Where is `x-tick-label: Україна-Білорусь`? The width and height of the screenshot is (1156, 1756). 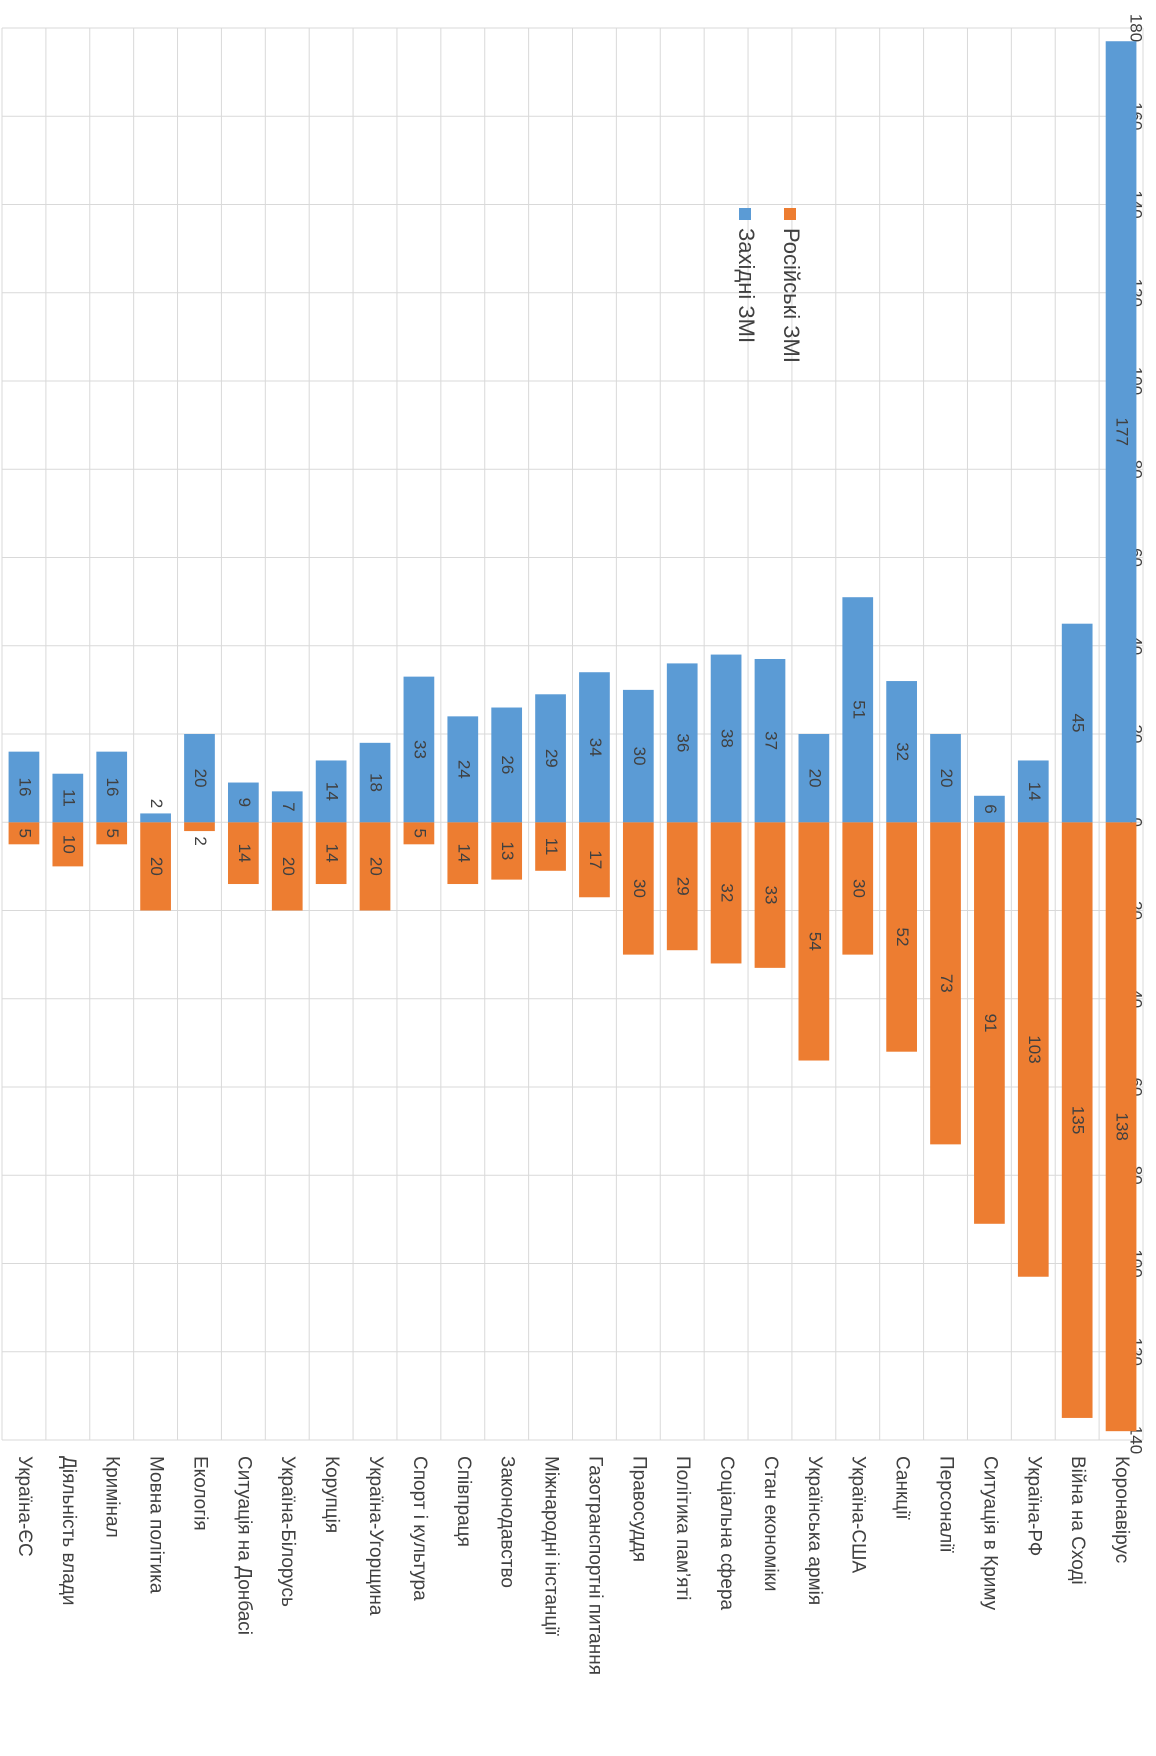 x-tick-label: Україна-Білорусь is located at coordinates (287, 1531).